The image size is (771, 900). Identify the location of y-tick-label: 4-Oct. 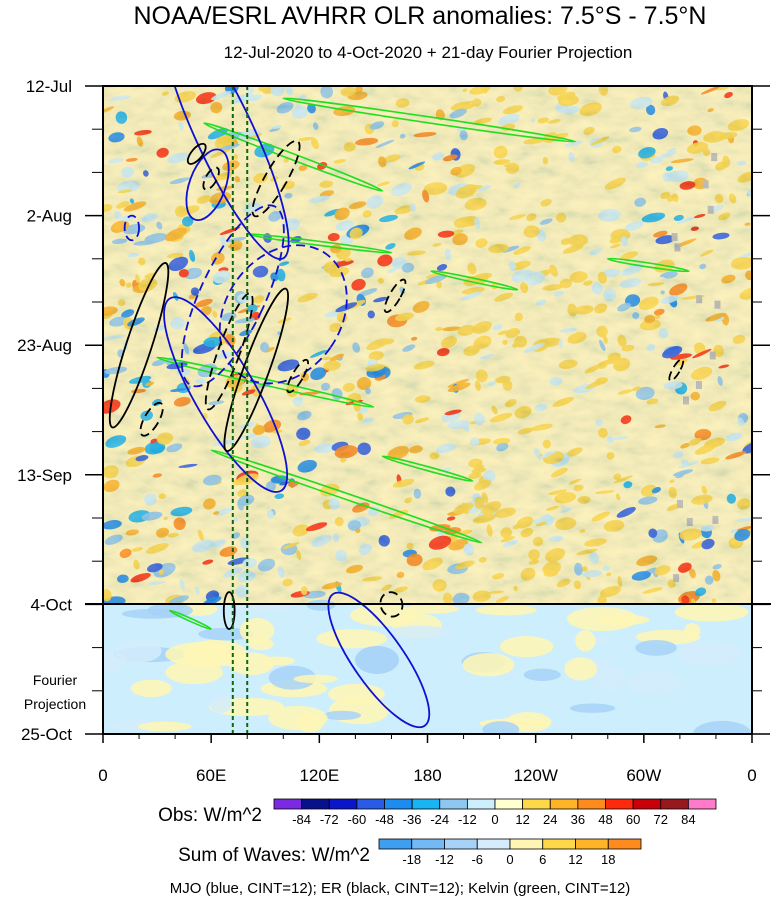
(51, 604).